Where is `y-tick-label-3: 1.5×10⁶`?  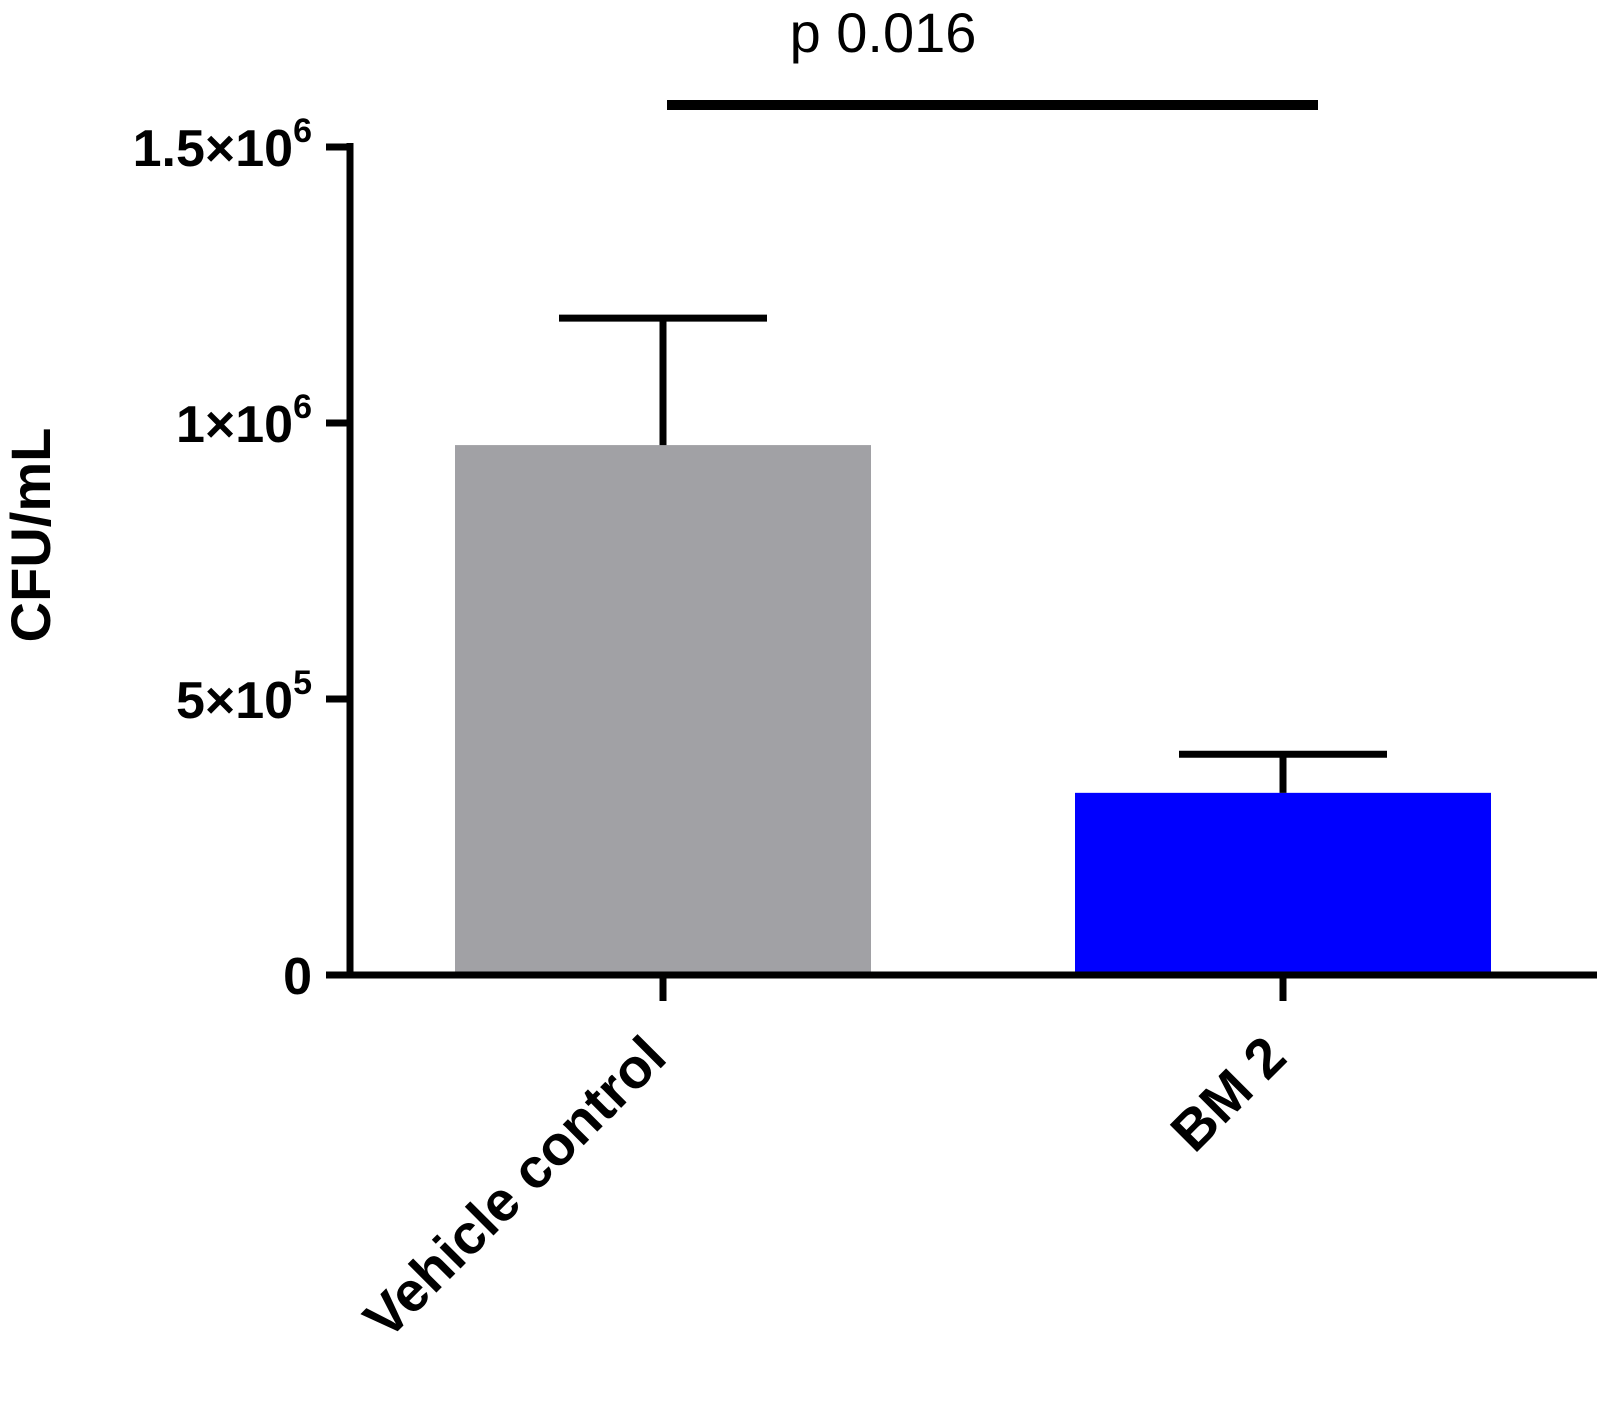 y-tick-label-3: 1.5×10⁶ is located at coordinates (222, 145).